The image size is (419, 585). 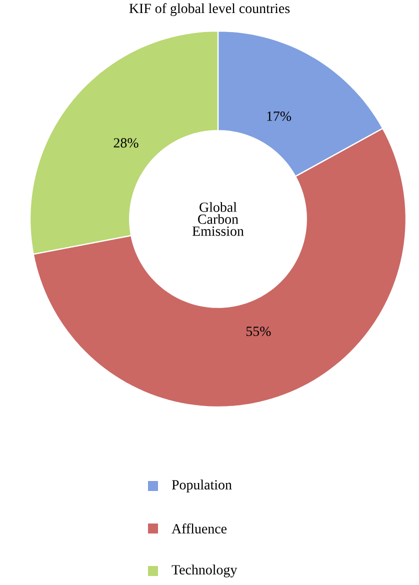 What do you see at coordinates (126, 143) in the screenshot?
I see `data-label: 28%` at bounding box center [126, 143].